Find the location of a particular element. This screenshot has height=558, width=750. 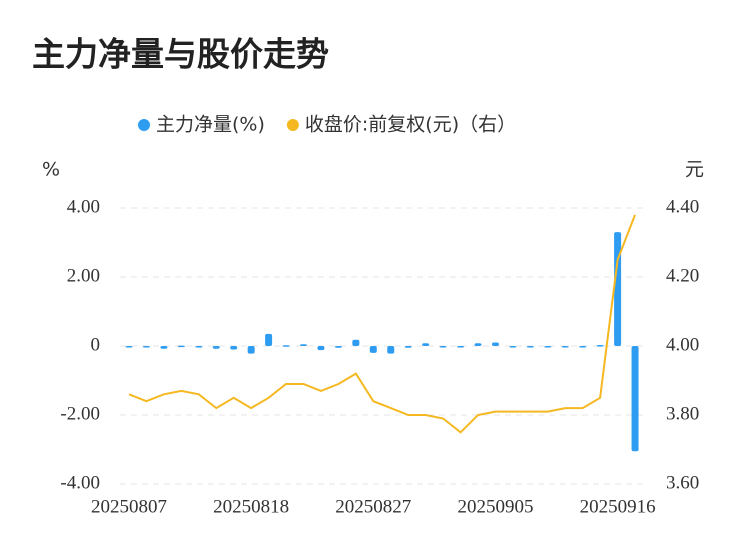

x-tick-label: 20250827 is located at coordinates (373, 506).